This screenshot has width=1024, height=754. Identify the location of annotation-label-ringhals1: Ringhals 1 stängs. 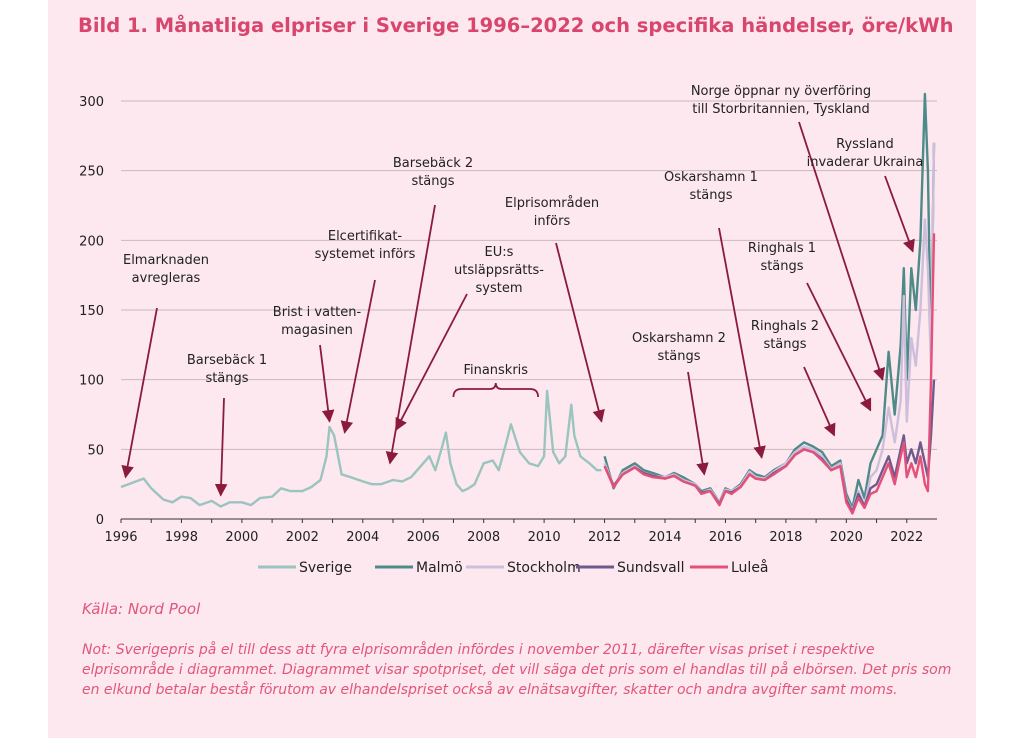
(782, 257).